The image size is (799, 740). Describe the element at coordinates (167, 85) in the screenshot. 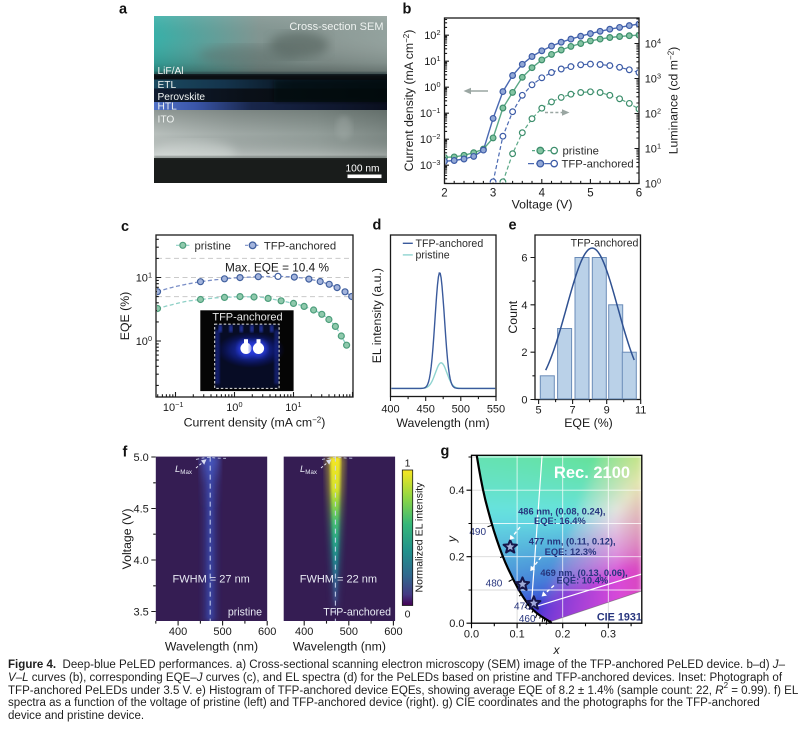

I see `svg-text: ETL` at that location.